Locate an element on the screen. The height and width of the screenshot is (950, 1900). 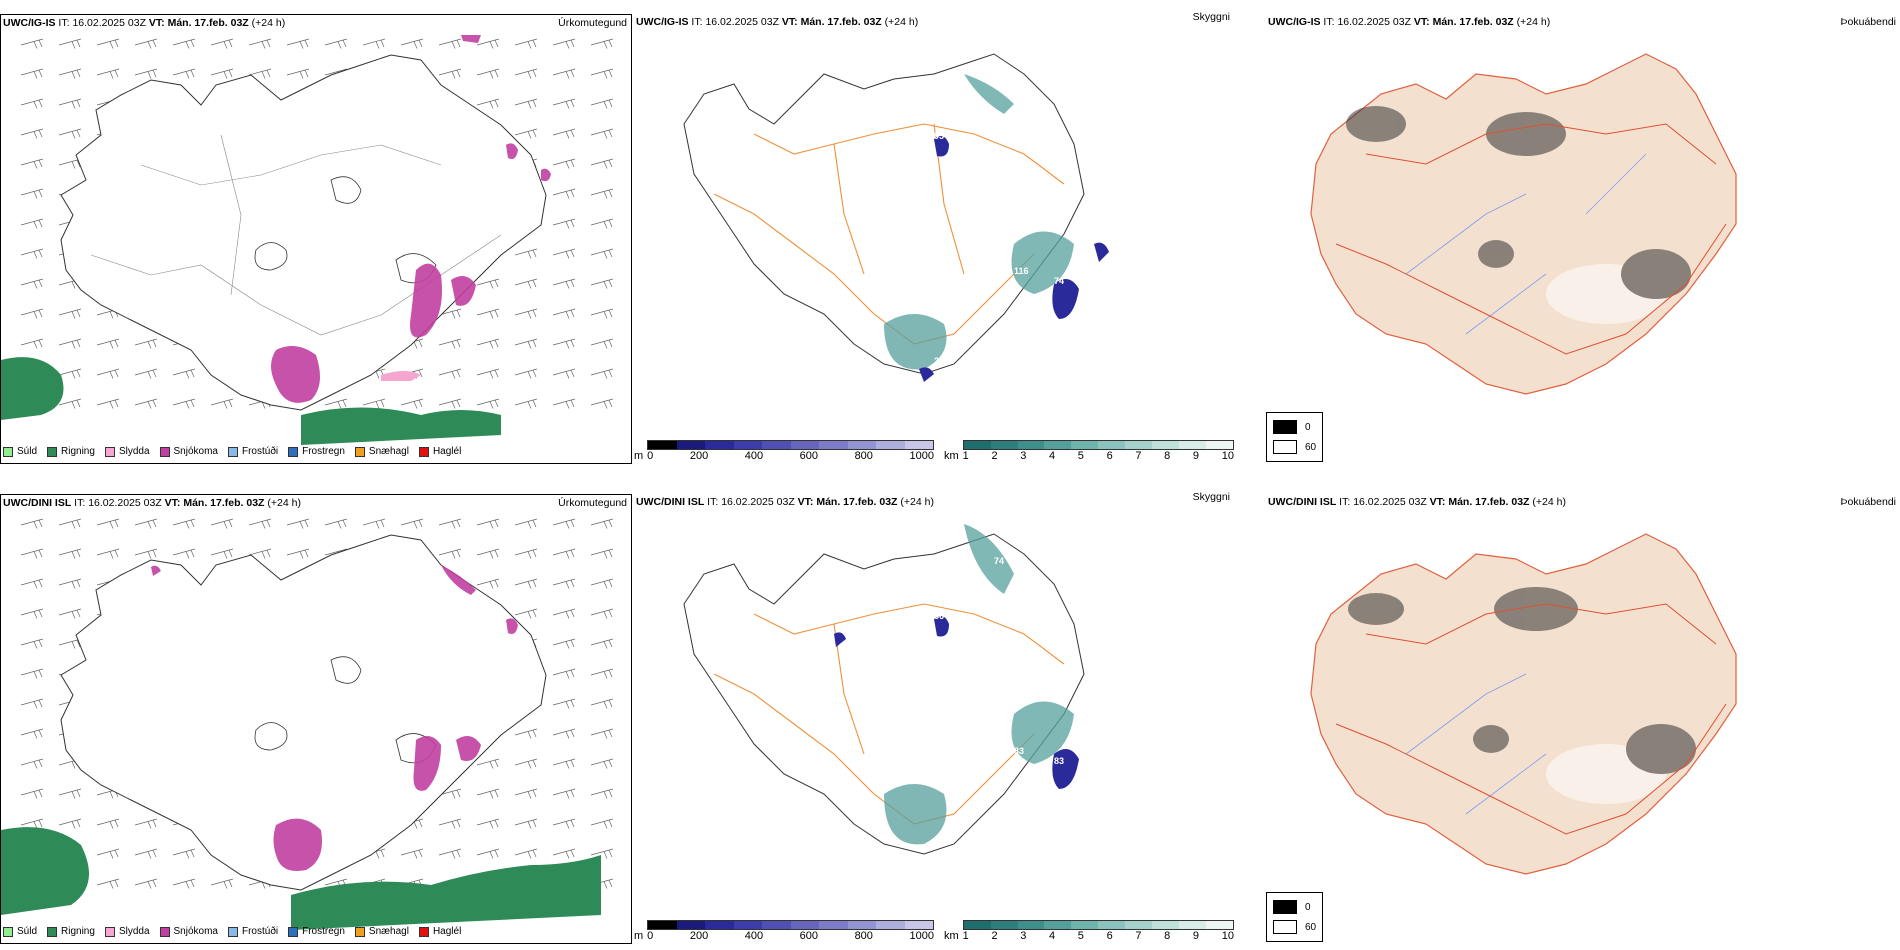
visibility-value-label: 88 is located at coordinates (959, 661).